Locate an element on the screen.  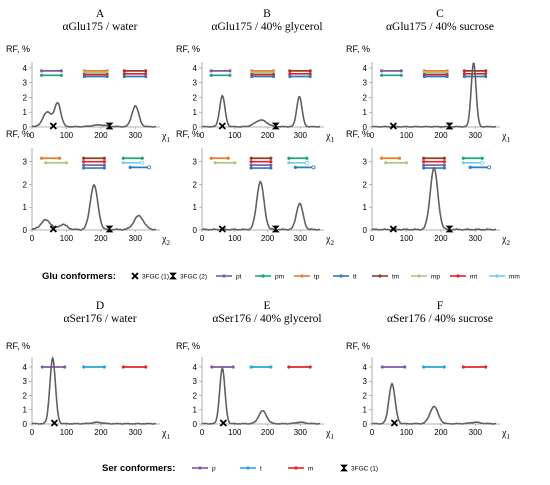
legend-label: p is located at coordinates (214, 469).